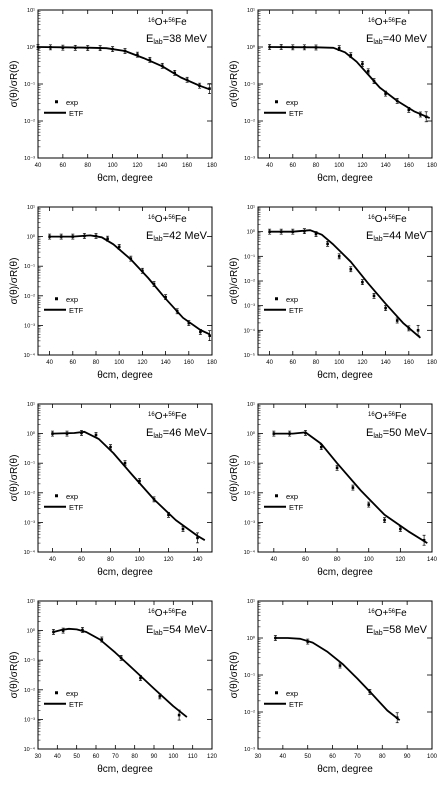 The width and height of the screenshot is (442, 788). What do you see at coordinates (125, 178) in the screenshot?
I see `x-axis-title: θcm, degree` at bounding box center [125, 178].